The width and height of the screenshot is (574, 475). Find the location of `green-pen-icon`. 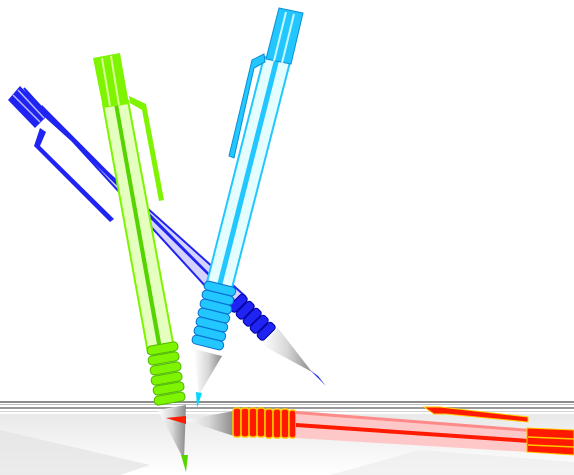

green-pen-icon is located at coordinates (140, 262).